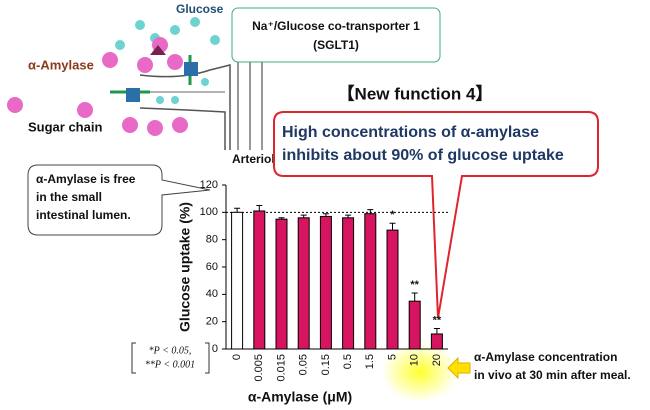 This screenshot has width=650, height=410. Describe the element at coordinates (215, 349) in the screenshot. I see `y-tick-label: 0` at that location.